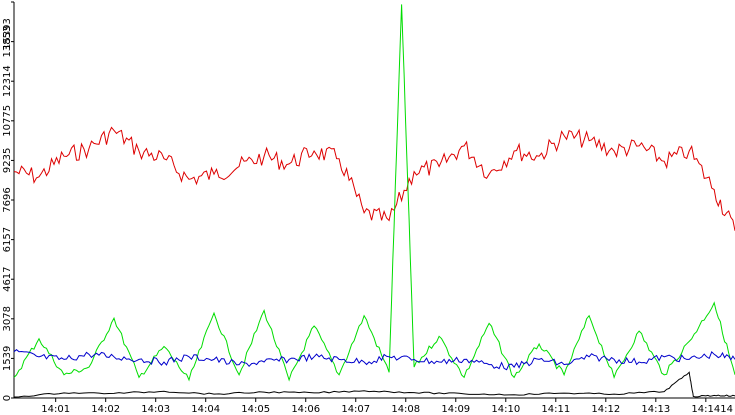 The image size is (735, 415). Describe the element at coordinates (7, 42) in the screenshot. I see `y-tick-label: 13853` at that location.